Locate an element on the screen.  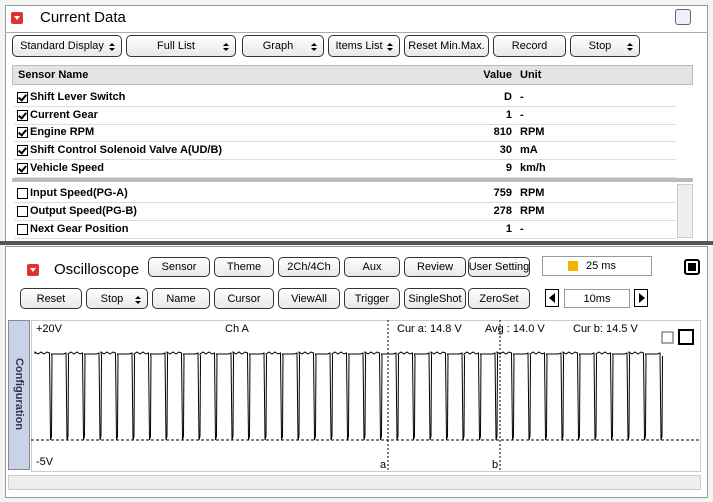
toolbar-button: Stop is located at coordinates (605, 46).